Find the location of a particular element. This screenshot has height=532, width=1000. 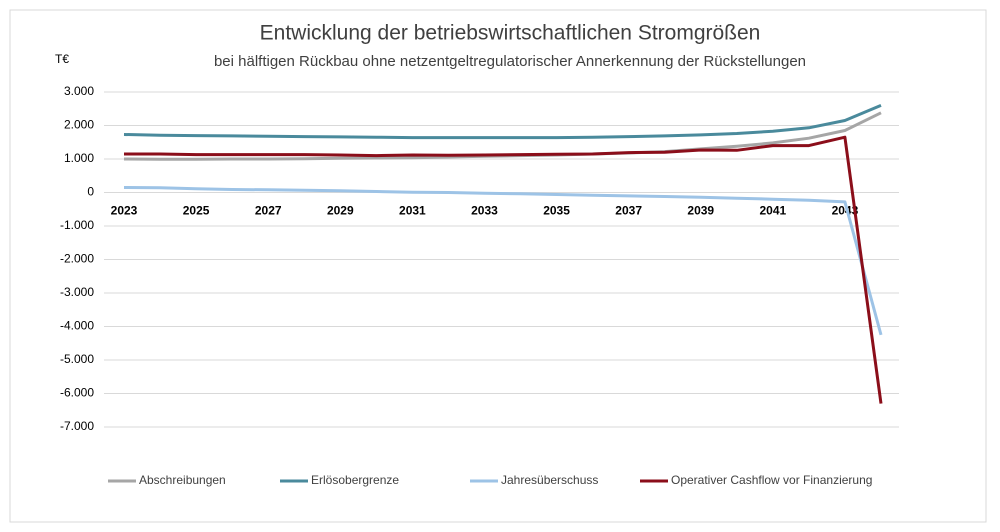

x-tick-label: 2039 is located at coordinates (700, 211).